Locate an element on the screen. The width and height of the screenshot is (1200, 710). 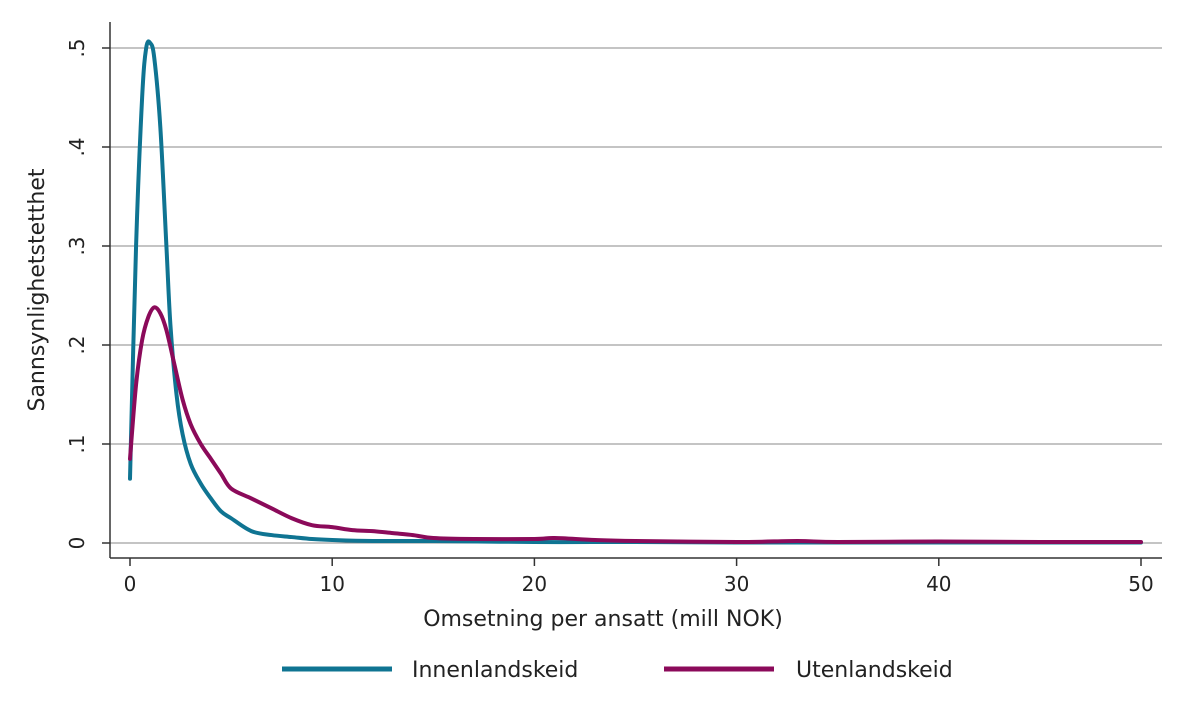
x-tick-label-1: 10 is located at coordinates (331, 584).